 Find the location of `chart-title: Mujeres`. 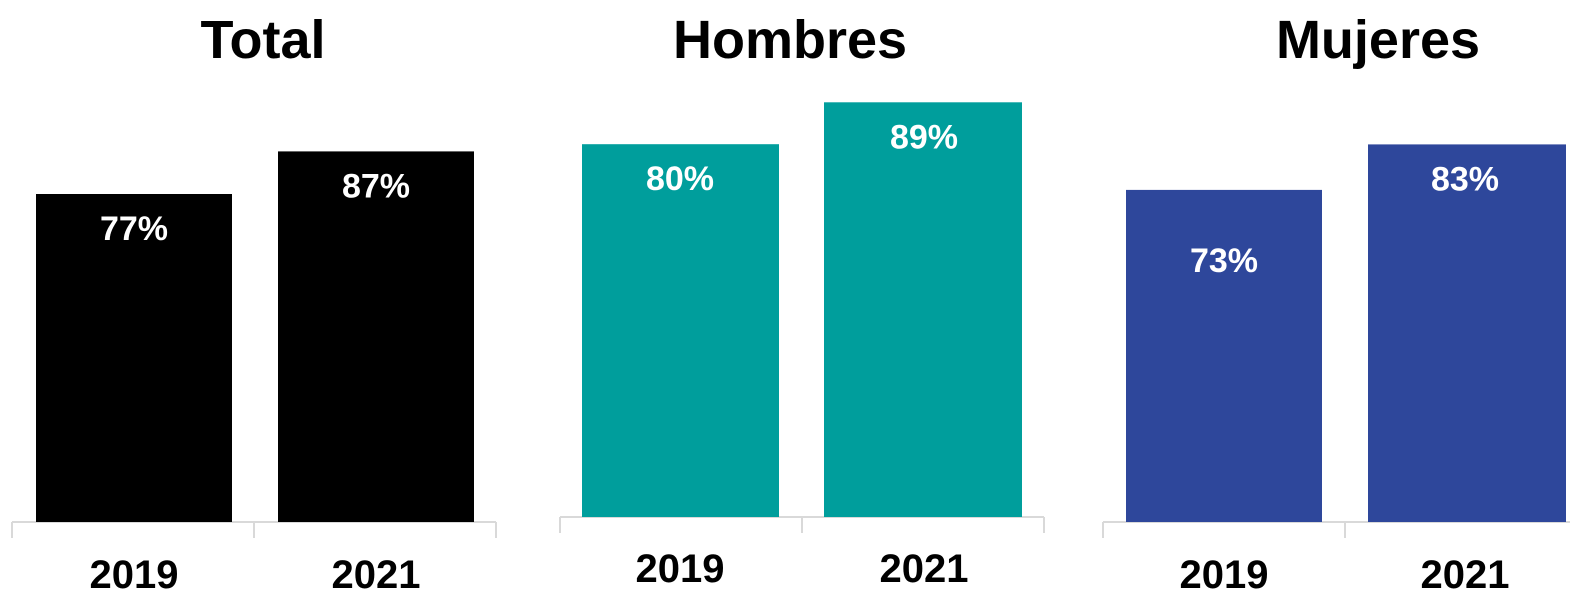

chart-title: Mujeres is located at coordinates (1378, 40).